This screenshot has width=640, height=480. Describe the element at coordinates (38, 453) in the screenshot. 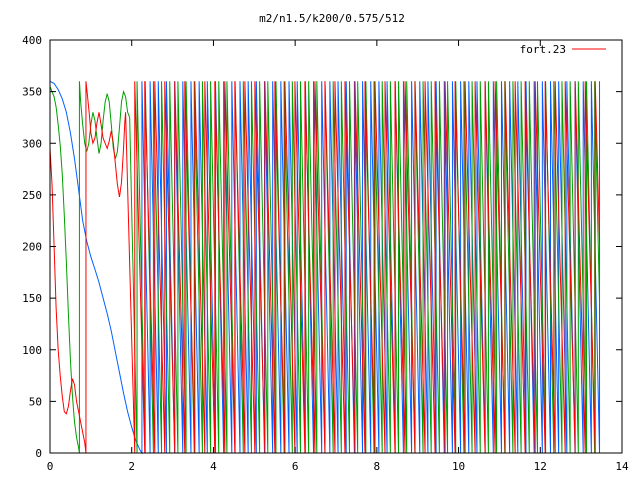

I see `y-tick-label: 0` at that location.